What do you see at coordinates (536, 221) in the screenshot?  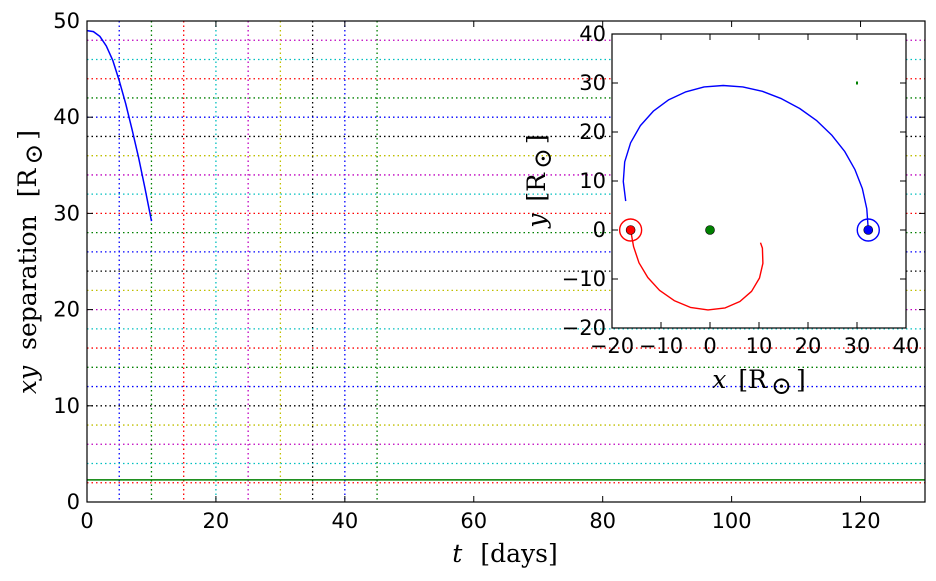 I see `inset-ylabel-var: y` at bounding box center [536, 221].